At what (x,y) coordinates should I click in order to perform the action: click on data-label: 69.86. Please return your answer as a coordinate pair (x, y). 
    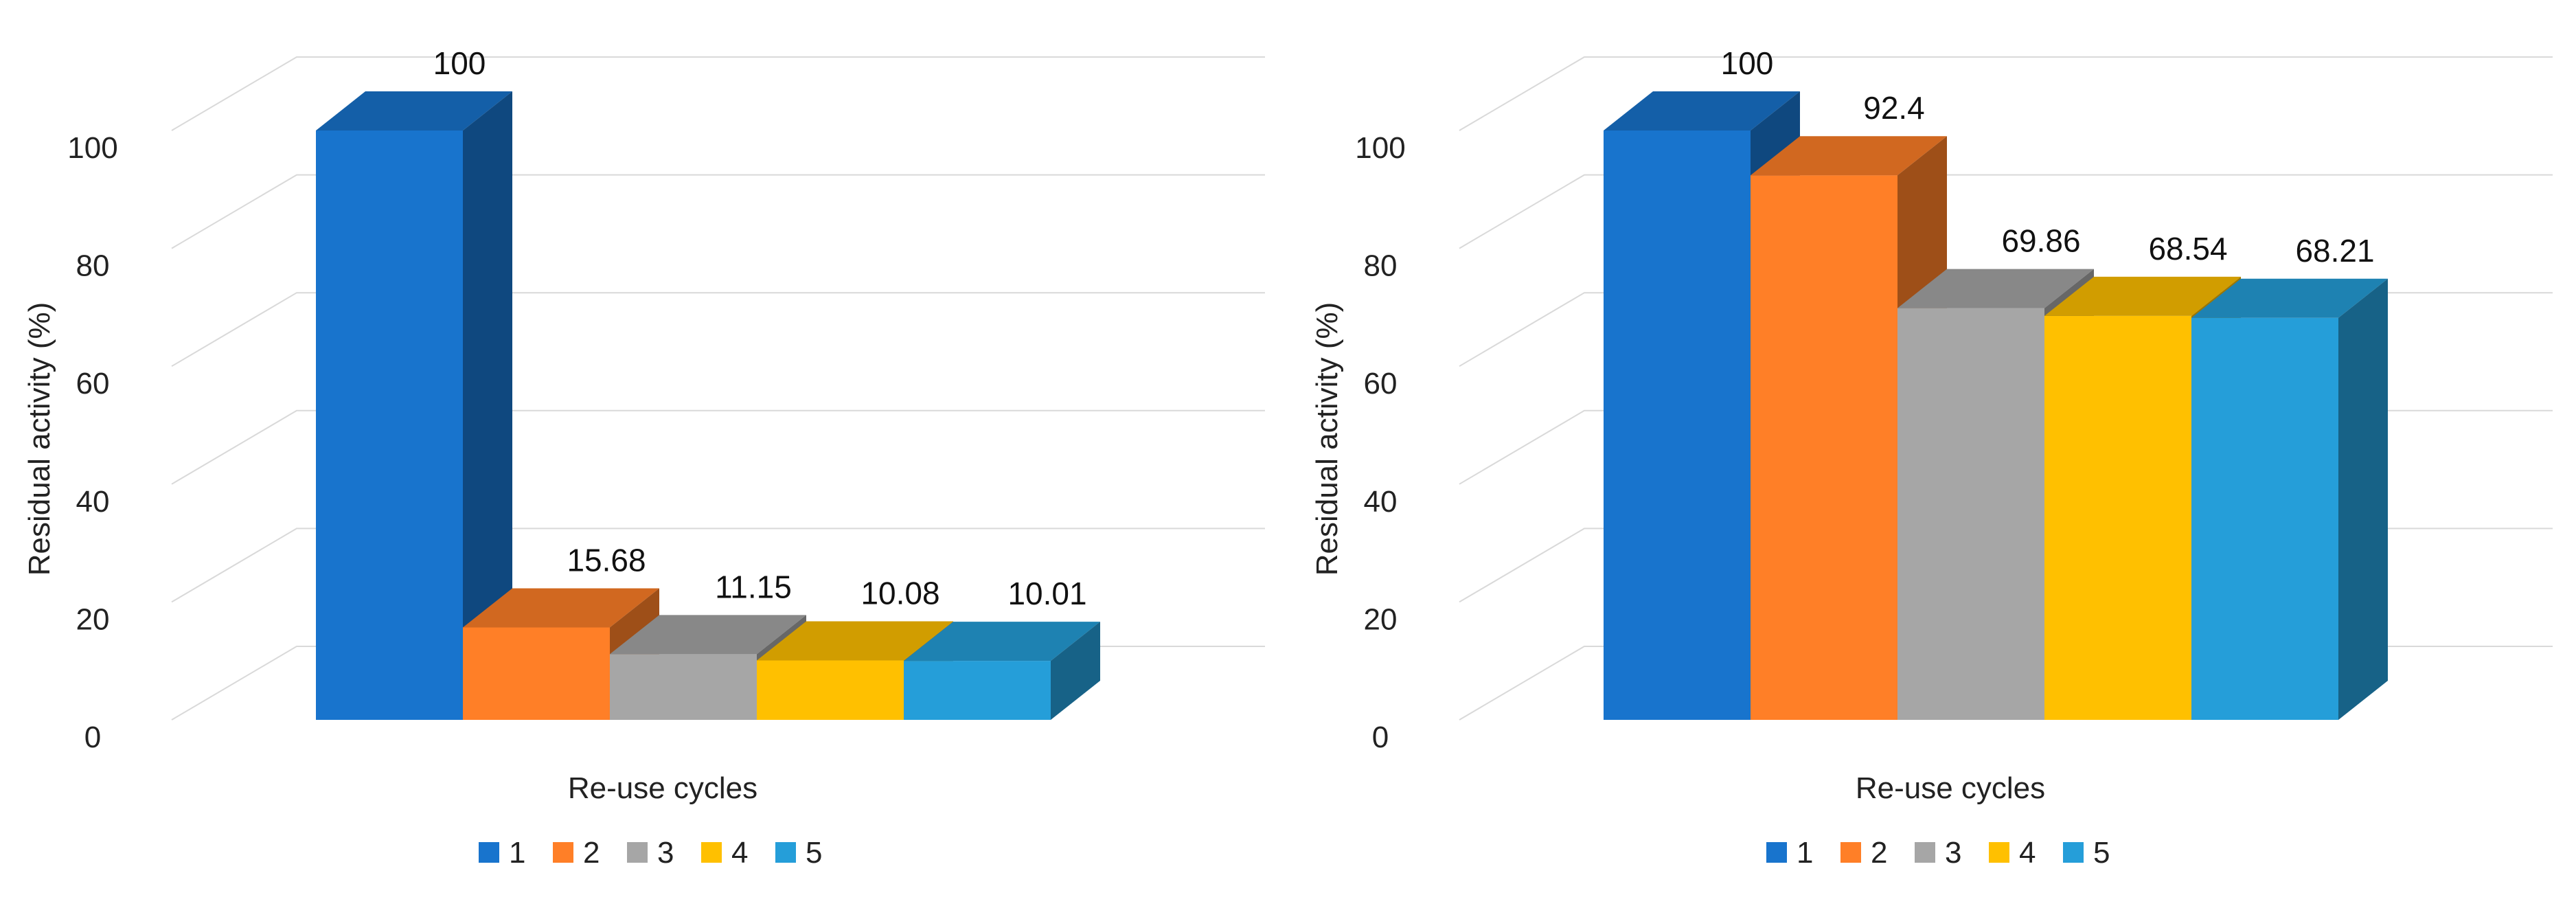
    Looking at the image, I should click on (2040, 241).